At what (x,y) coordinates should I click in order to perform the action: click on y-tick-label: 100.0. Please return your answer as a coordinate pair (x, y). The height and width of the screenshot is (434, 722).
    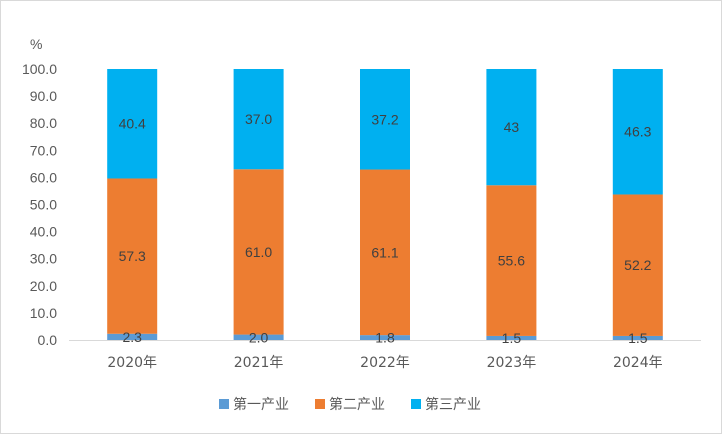
    Looking at the image, I should click on (39, 69).